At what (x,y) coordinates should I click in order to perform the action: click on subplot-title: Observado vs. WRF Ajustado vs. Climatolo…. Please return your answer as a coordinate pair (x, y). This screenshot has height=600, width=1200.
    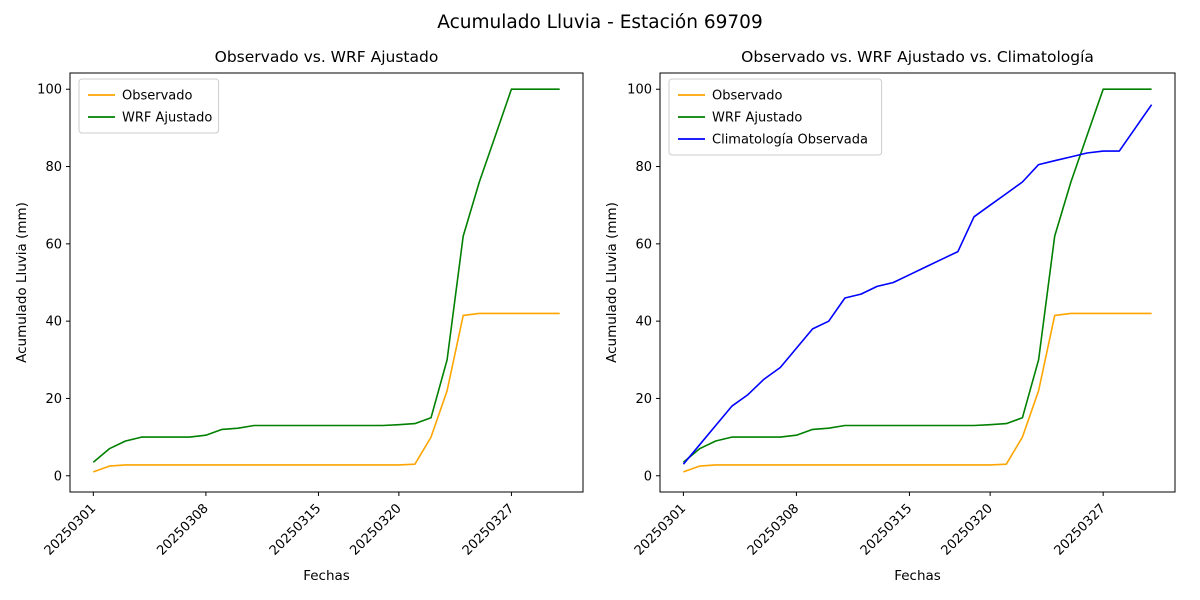
    Looking at the image, I should click on (917, 57).